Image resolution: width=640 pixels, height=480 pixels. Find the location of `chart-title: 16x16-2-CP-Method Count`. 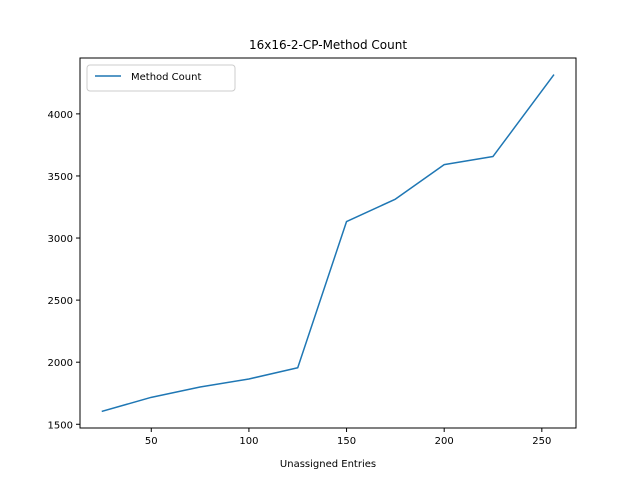

chart-title: 16x16-2-CP-Method Count is located at coordinates (328, 45).